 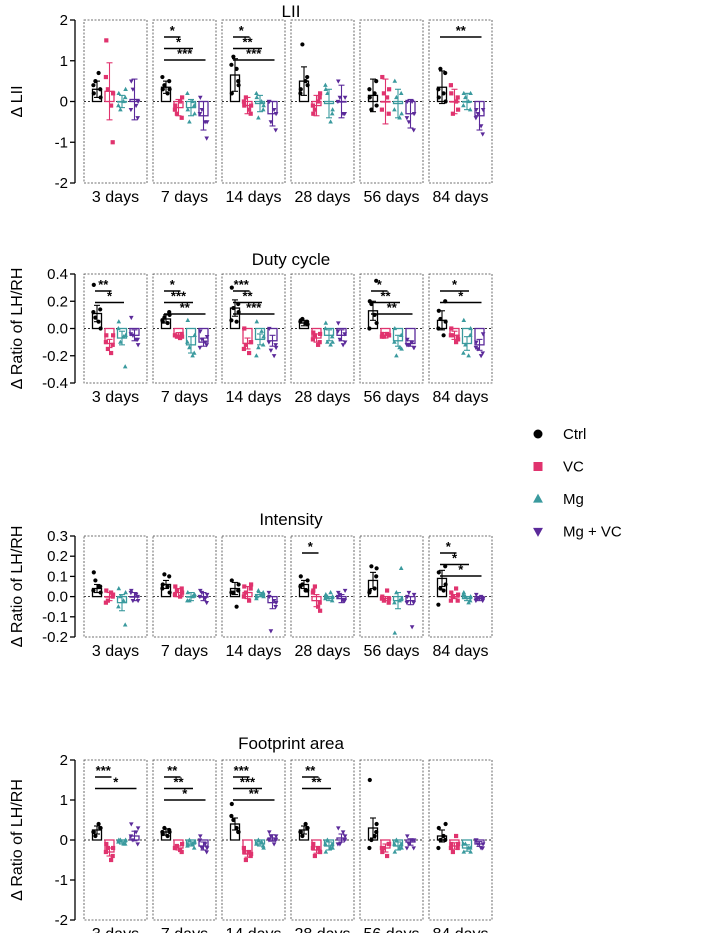 I want to click on legend-label: Mg + VC, so click(x=592, y=532).